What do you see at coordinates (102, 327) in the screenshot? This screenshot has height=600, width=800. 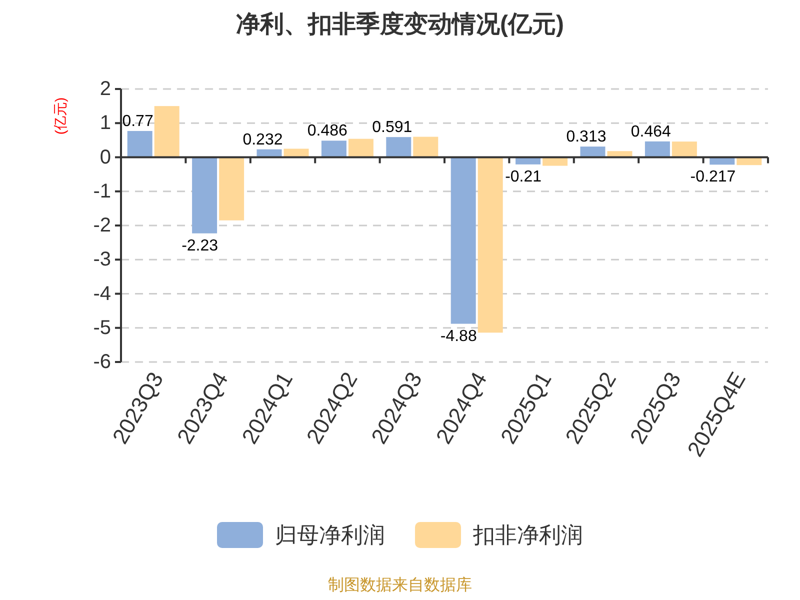 I see `y-tick-label: -5` at bounding box center [102, 327].